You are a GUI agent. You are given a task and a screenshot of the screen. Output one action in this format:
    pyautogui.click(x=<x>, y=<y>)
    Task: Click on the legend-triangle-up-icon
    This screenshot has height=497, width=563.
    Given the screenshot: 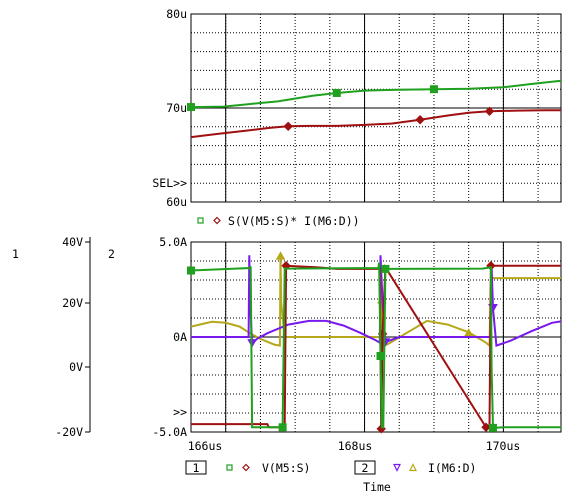 What is the action you would take?
    pyautogui.click(x=413, y=467)
    